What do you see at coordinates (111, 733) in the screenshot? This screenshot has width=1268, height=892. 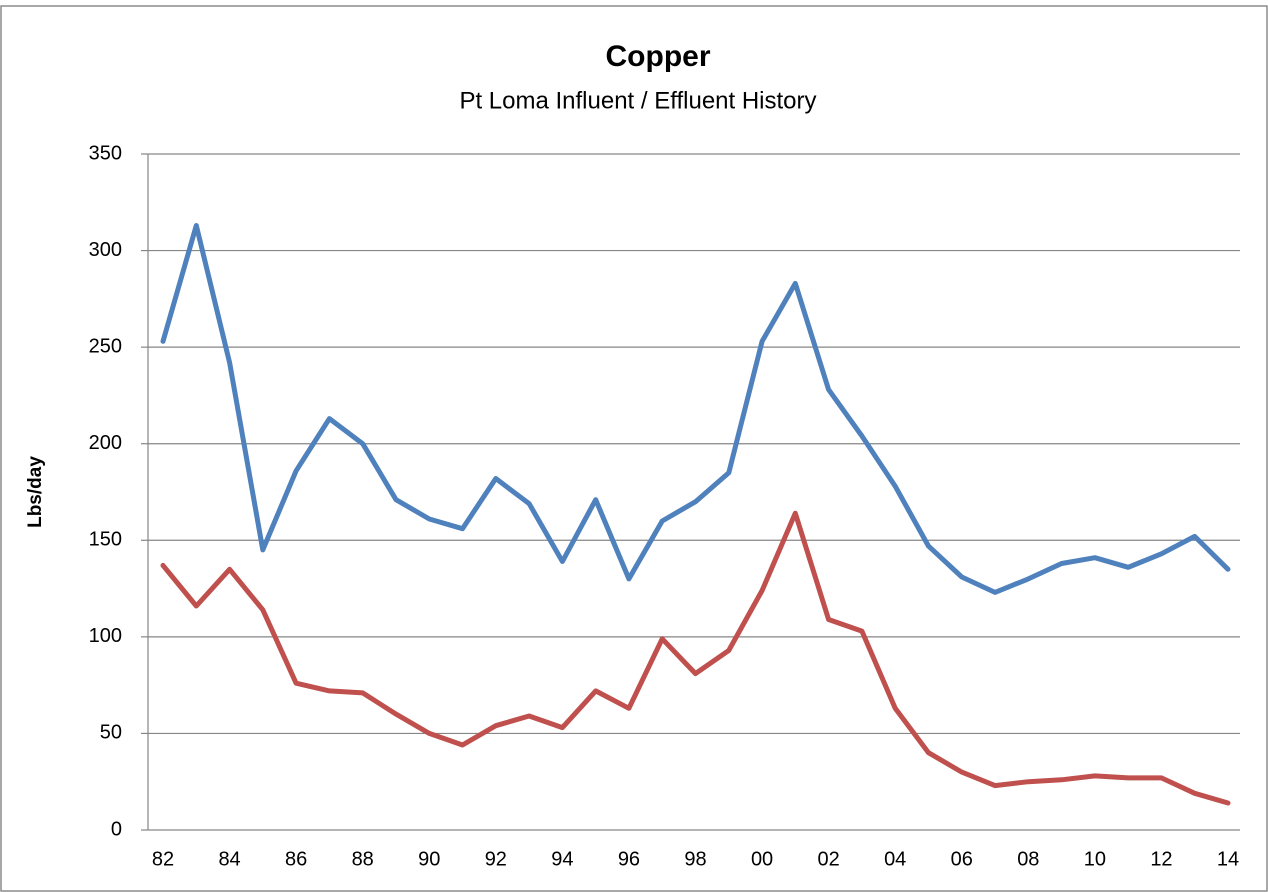 I see `y-tick-label: 50` at bounding box center [111, 733].